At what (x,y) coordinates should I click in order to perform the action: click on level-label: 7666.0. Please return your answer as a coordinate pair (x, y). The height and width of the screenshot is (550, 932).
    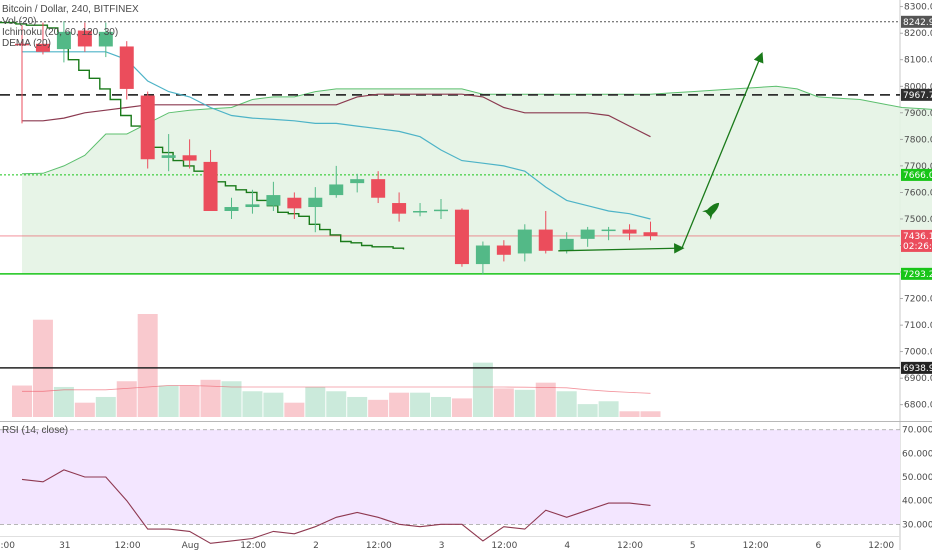
    Looking at the image, I should click on (917, 176).